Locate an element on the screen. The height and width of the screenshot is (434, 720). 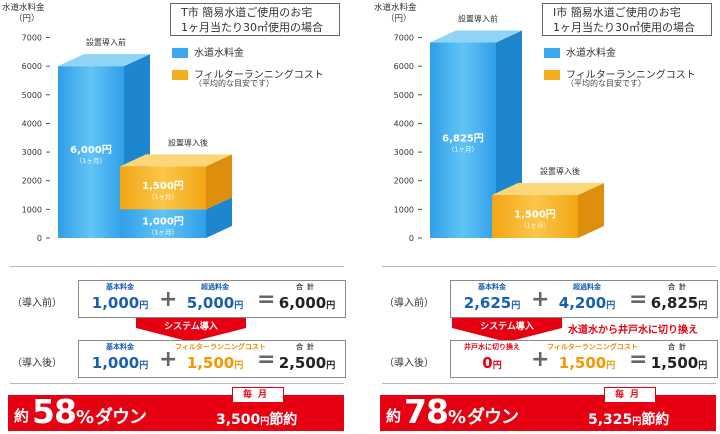
calc-before: 基本料金 2,625円 + 超過料金 4,200円 = 合計 6,825円 is located at coordinates (584, 299).